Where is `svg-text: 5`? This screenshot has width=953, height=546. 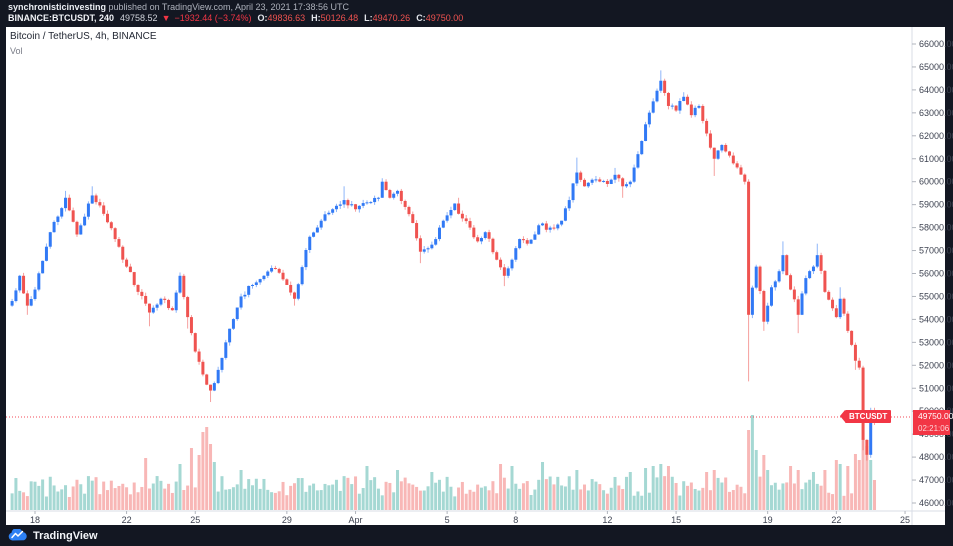
svg-text: 5 is located at coordinates (447, 520).